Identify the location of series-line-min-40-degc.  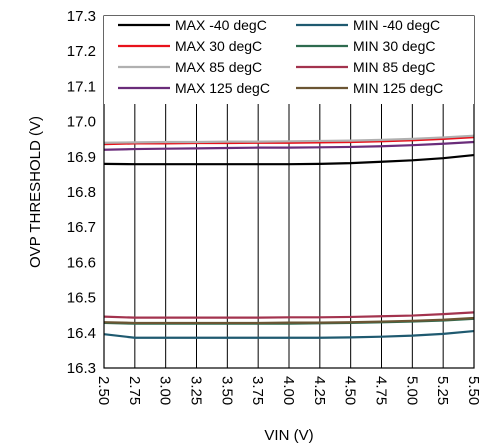
(289, 334).